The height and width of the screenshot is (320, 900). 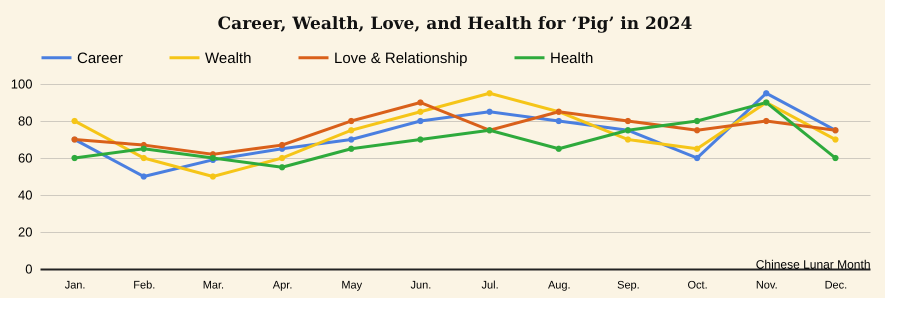 What do you see at coordinates (75, 286) in the screenshot?
I see `x-tick-label: Jan.` at bounding box center [75, 286].